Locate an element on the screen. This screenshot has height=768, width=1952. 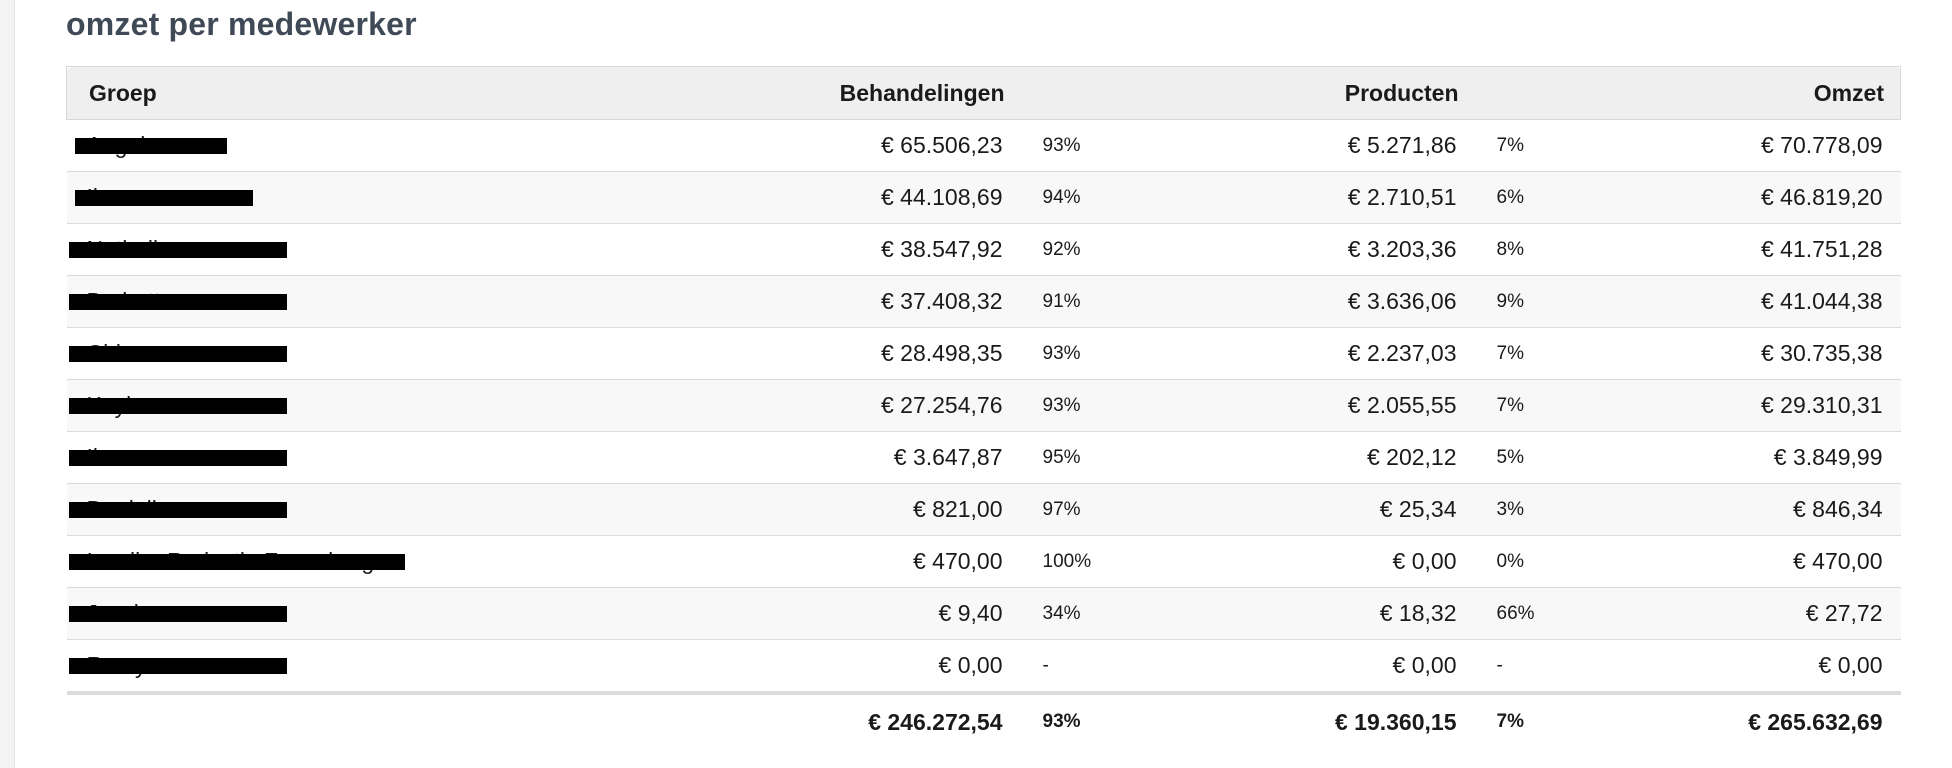
employee-name-cell: Chi is located at coordinates (326, 353).